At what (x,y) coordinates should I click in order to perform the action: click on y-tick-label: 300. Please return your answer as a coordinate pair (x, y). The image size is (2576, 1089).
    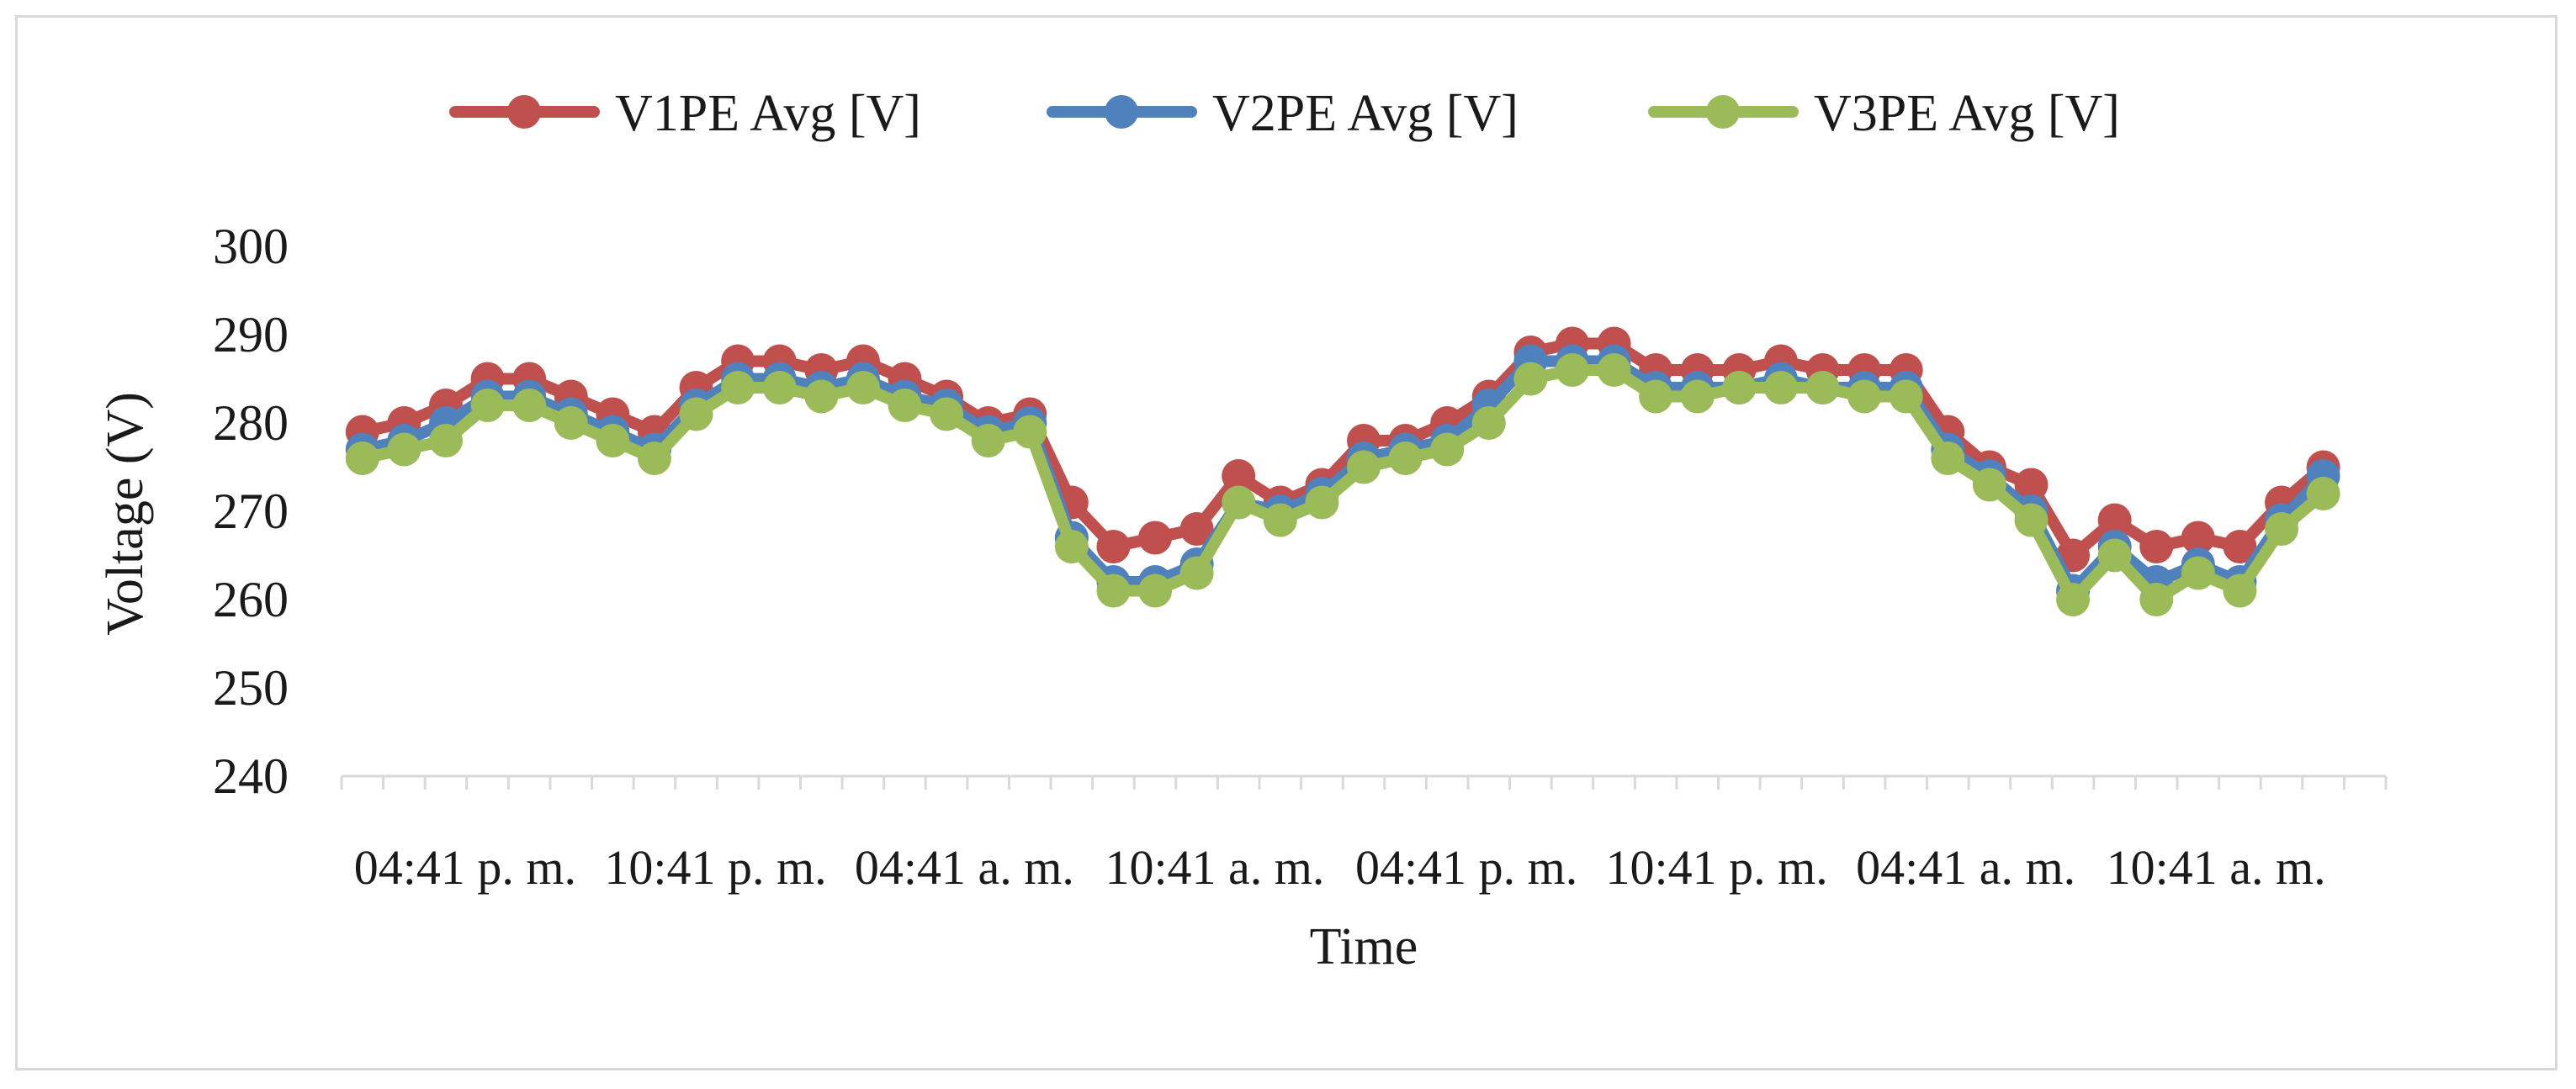
    Looking at the image, I should click on (251, 246).